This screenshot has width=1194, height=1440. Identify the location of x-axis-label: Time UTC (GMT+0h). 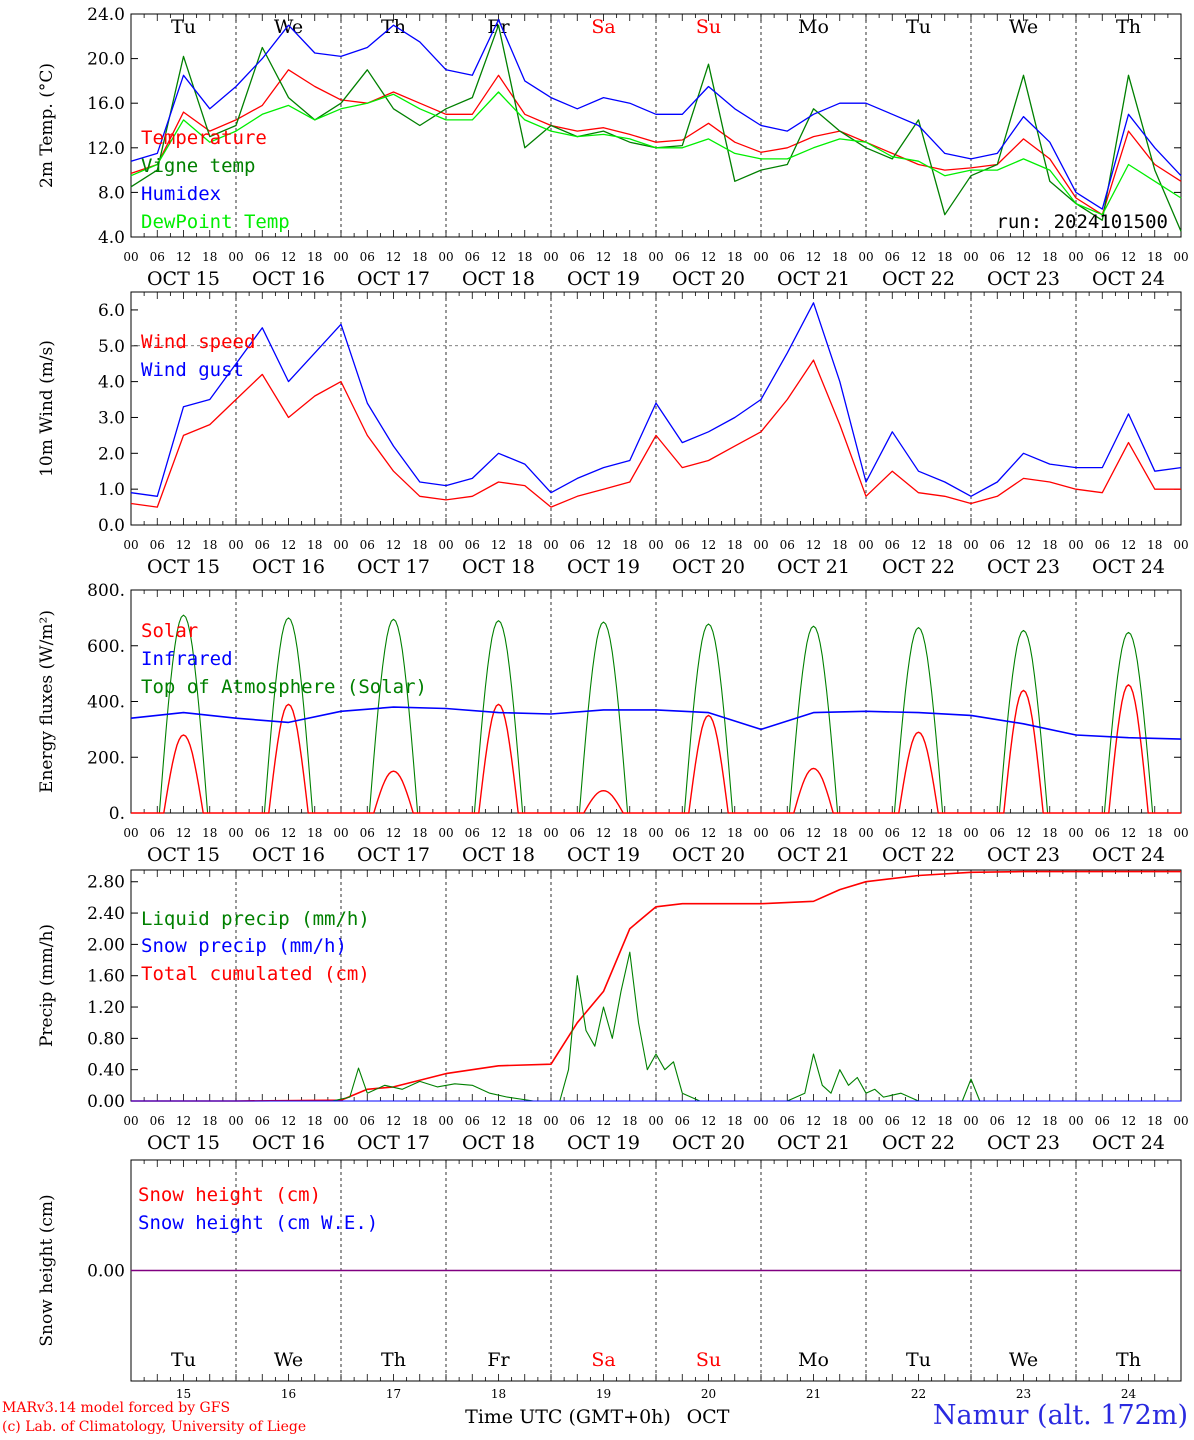
(568, 1417).